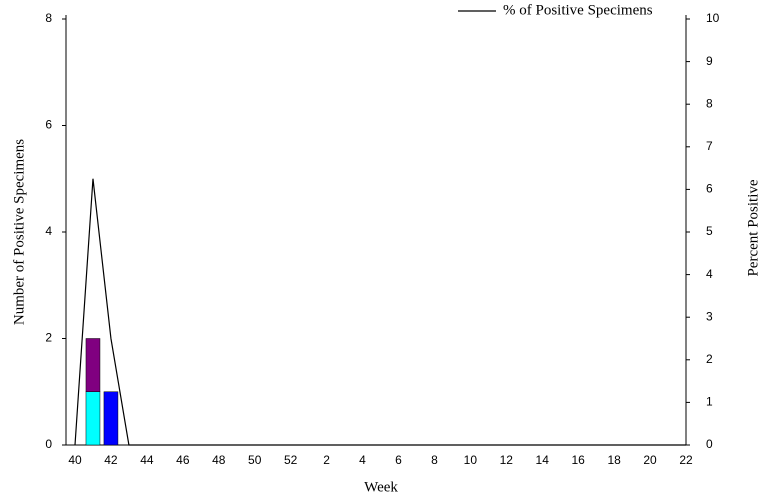  What do you see at coordinates (291, 460) in the screenshot?
I see `x-tick-label: 52` at bounding box center [291, 460].